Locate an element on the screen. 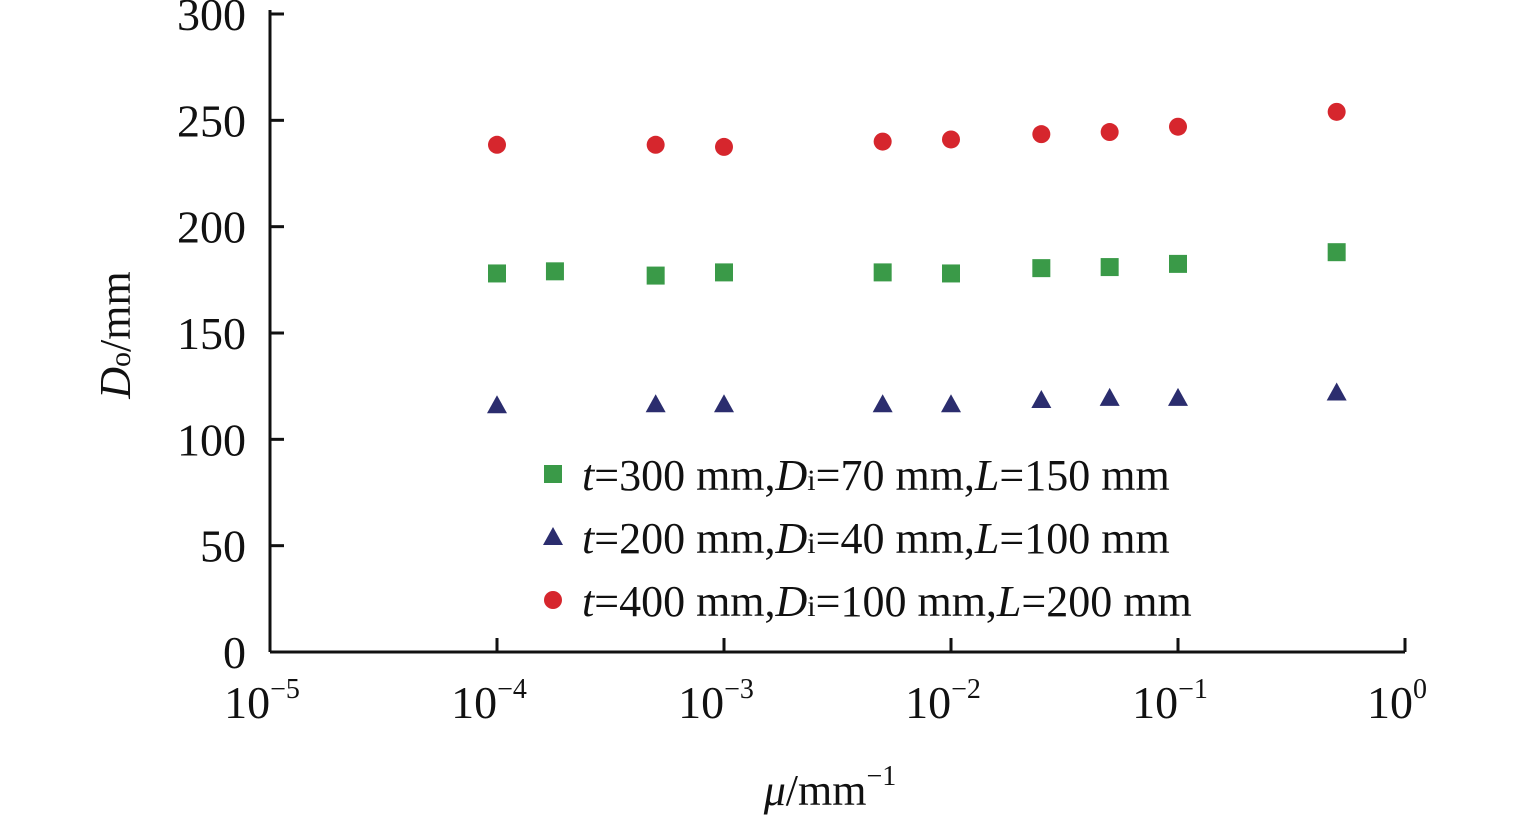  y-tick-label: 200 is located at coordinates (211, 227).